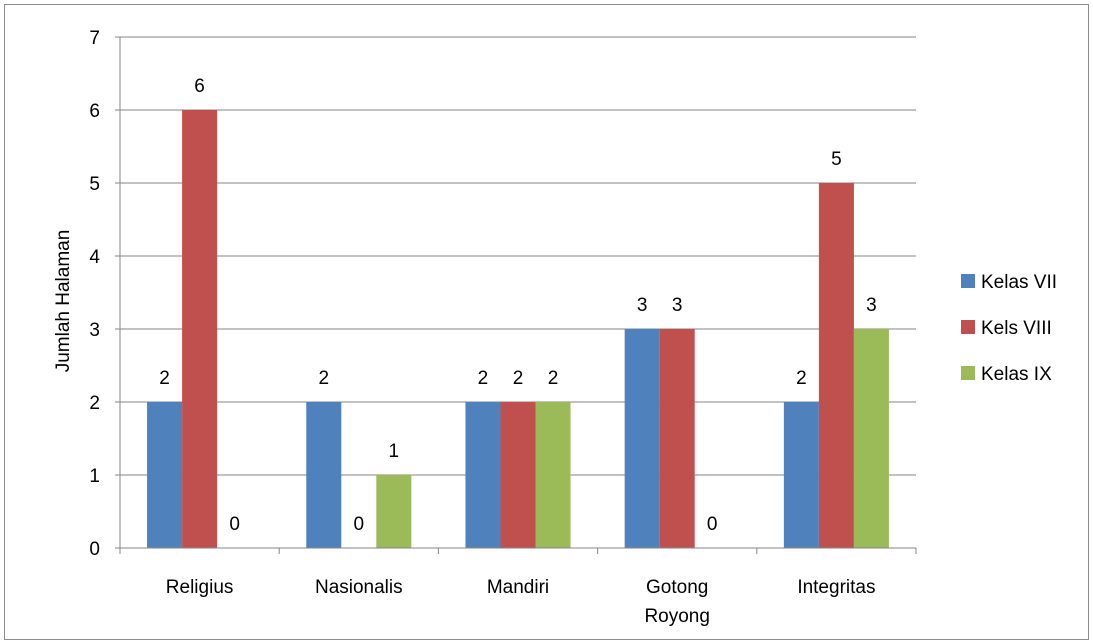 The image size is (1093, 644). I want to click on y-tick-label: 0, so click(94, 549).